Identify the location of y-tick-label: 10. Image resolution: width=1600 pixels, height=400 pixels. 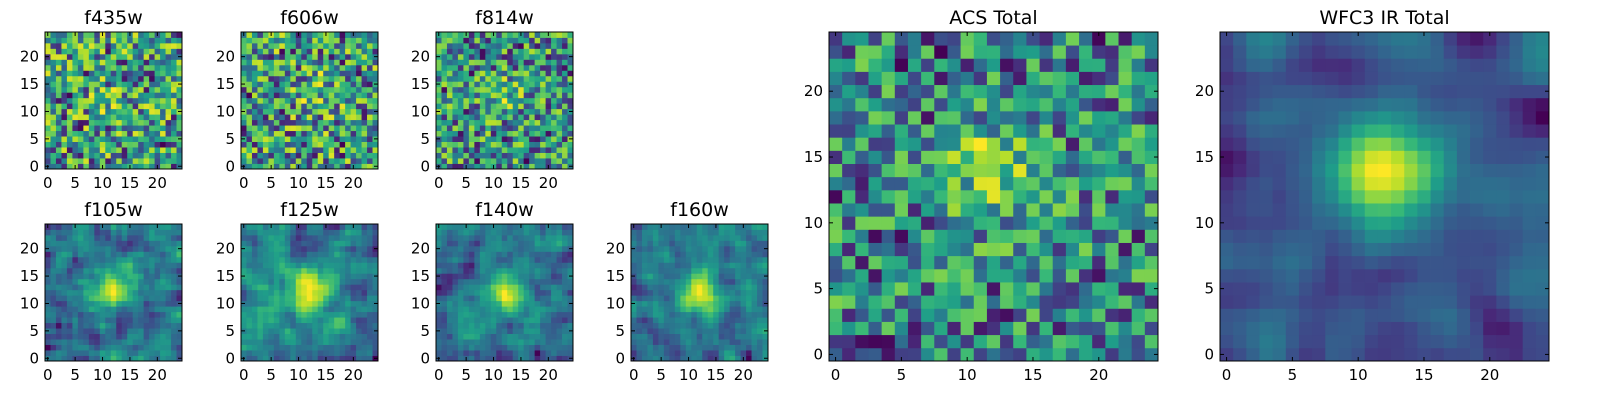
(29, 303).